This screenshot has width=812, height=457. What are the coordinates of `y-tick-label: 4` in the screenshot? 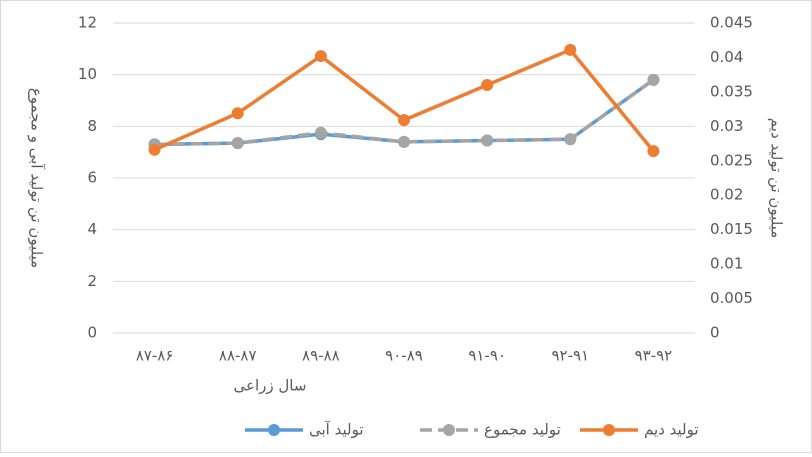 It's located at (92, 229).